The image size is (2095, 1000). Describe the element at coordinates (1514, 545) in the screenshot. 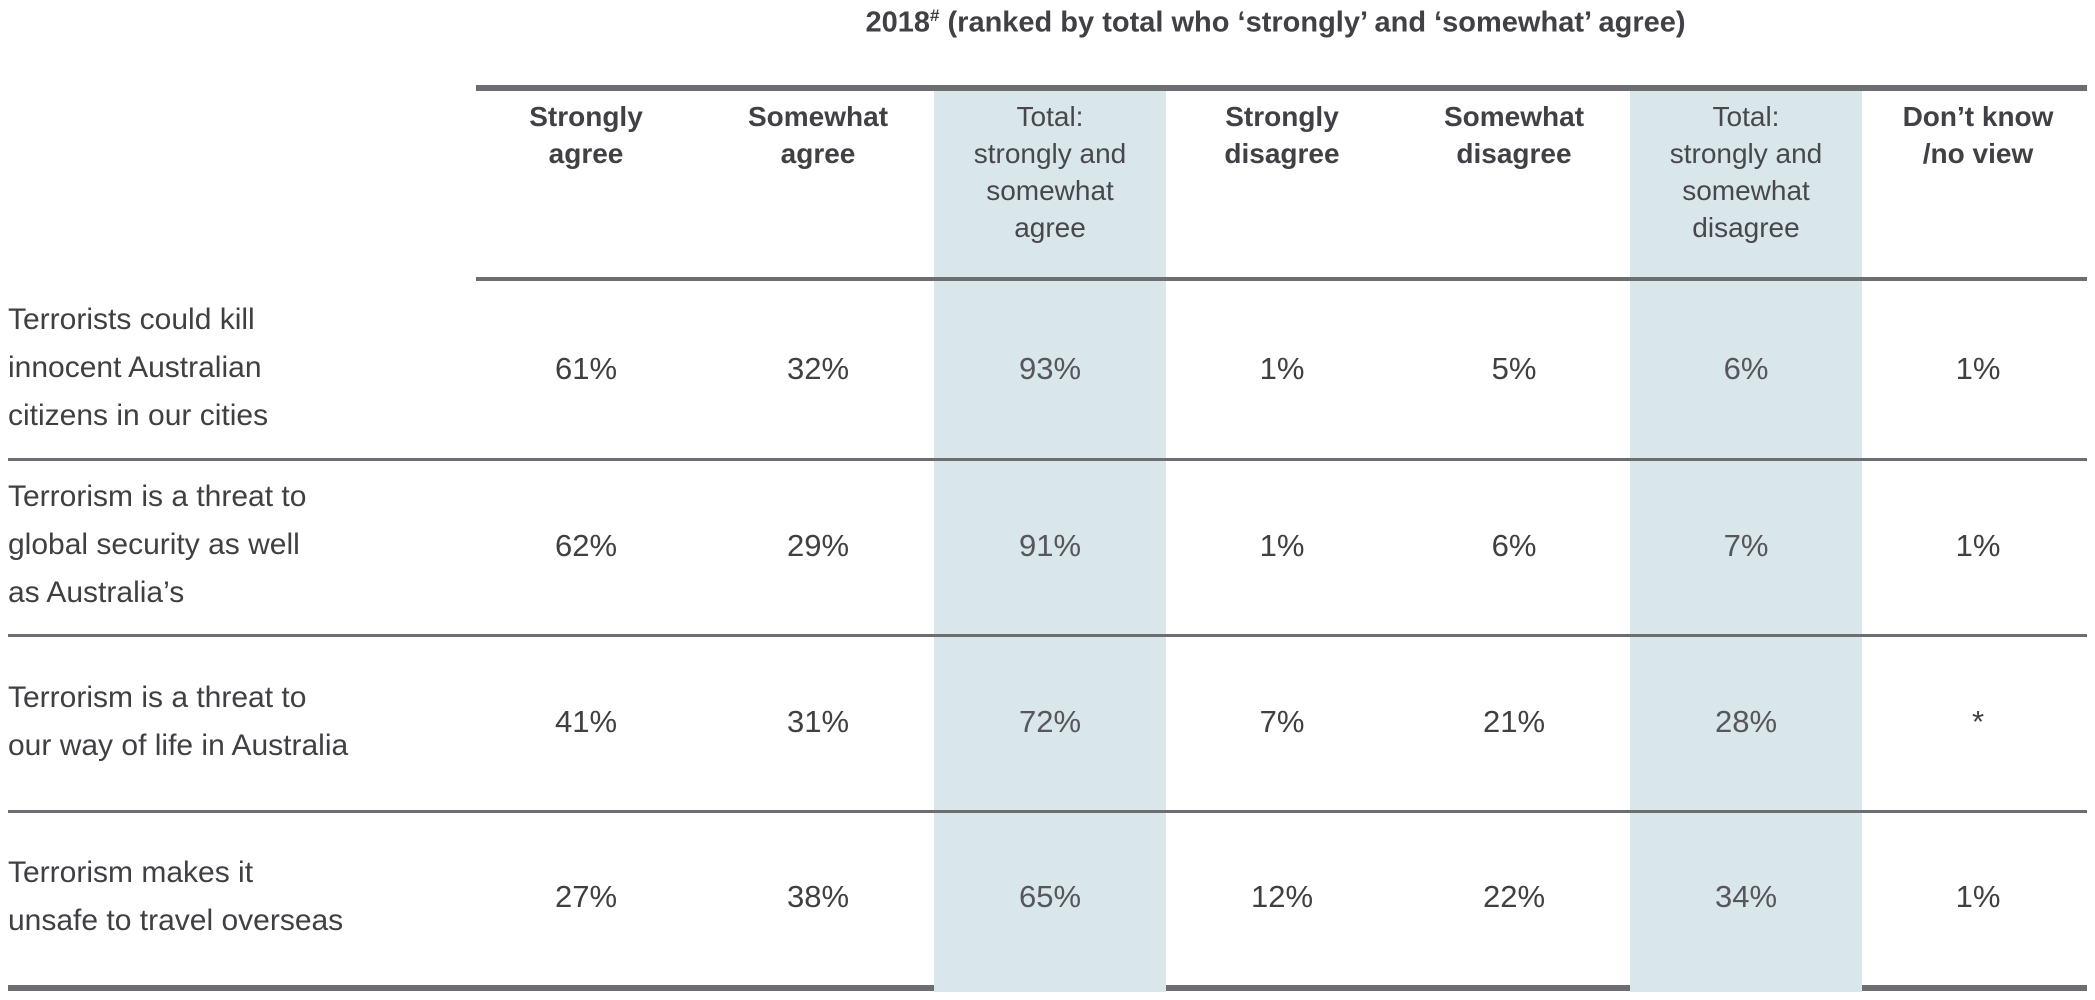

I see `value-cell: 6%` at that location.